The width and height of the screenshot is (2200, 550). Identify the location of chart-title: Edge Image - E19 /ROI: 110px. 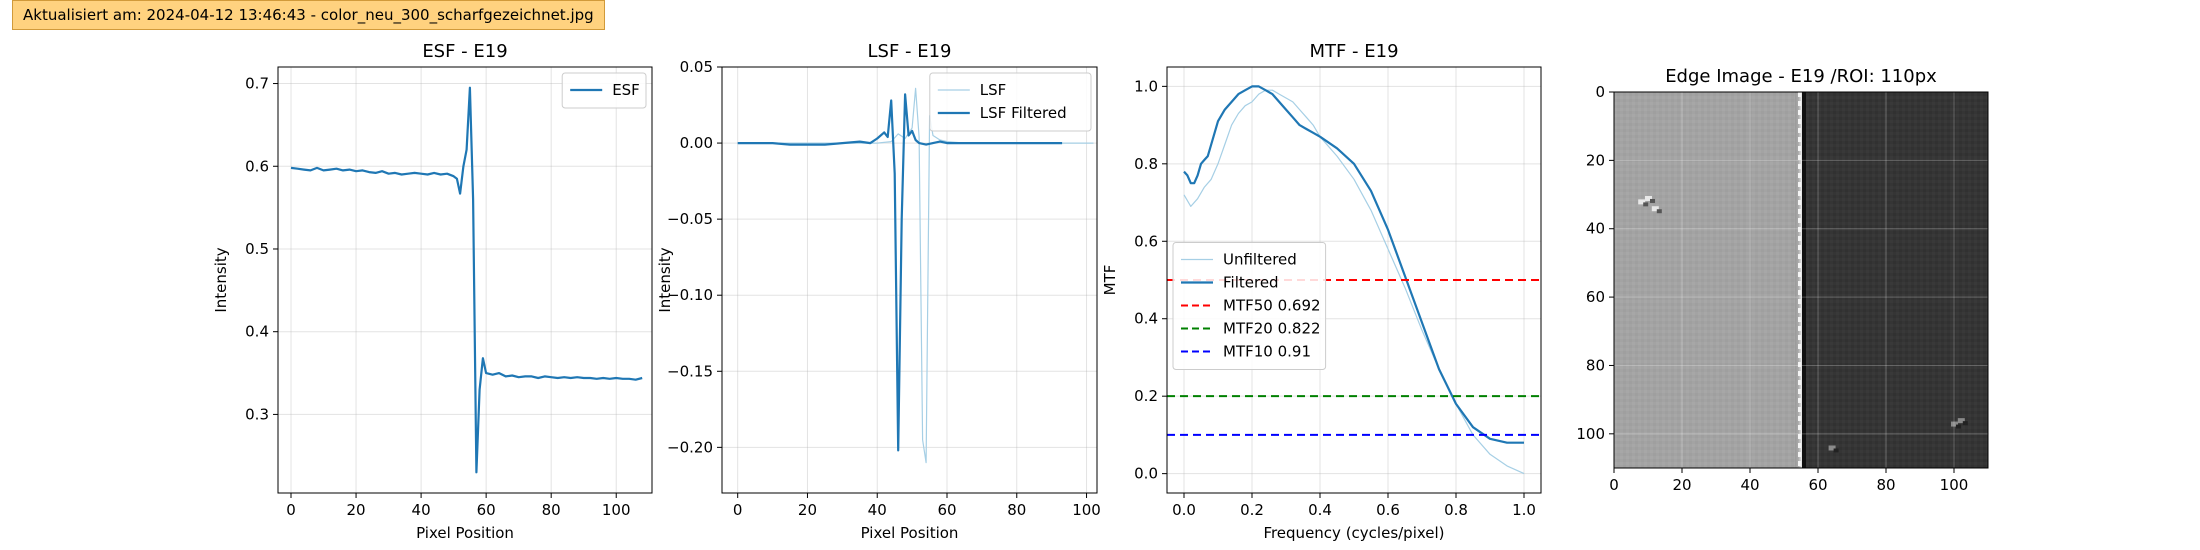
(1801, 76).